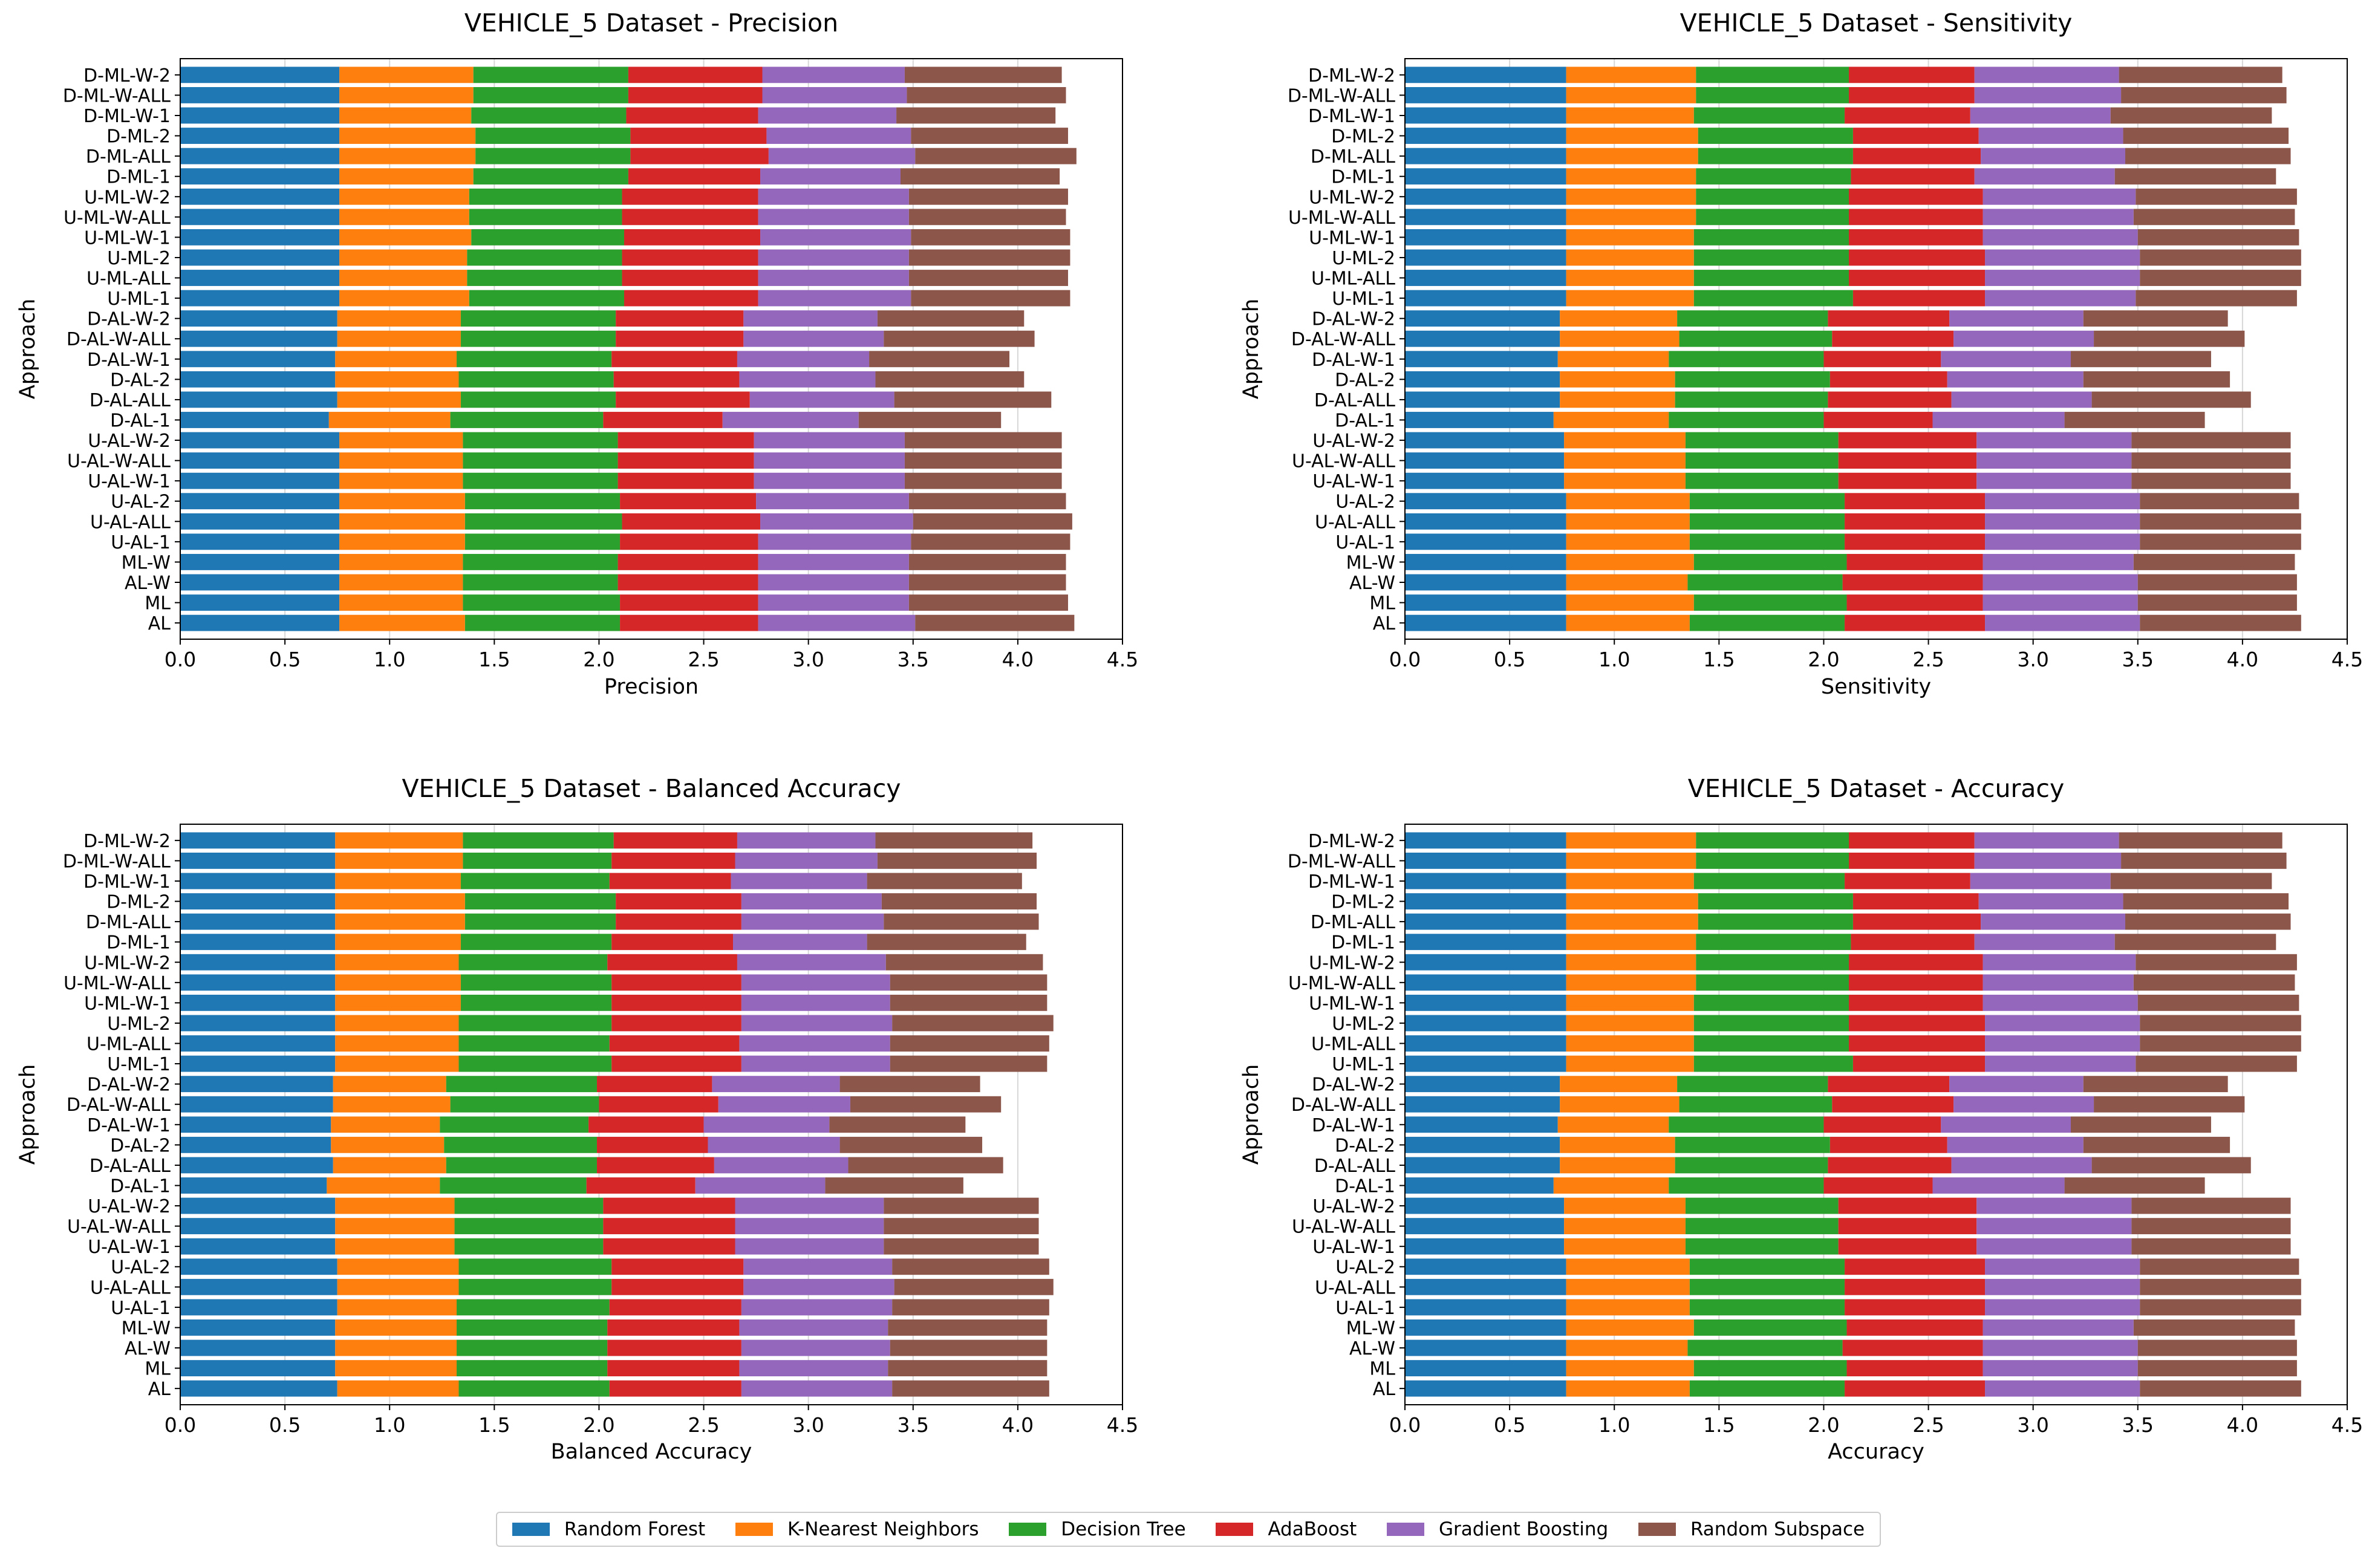  What do you see at coordinates (2138, 660) in the screenshot?
I see `x-tick-label: 3.5` at bounding box center [2138, 660].